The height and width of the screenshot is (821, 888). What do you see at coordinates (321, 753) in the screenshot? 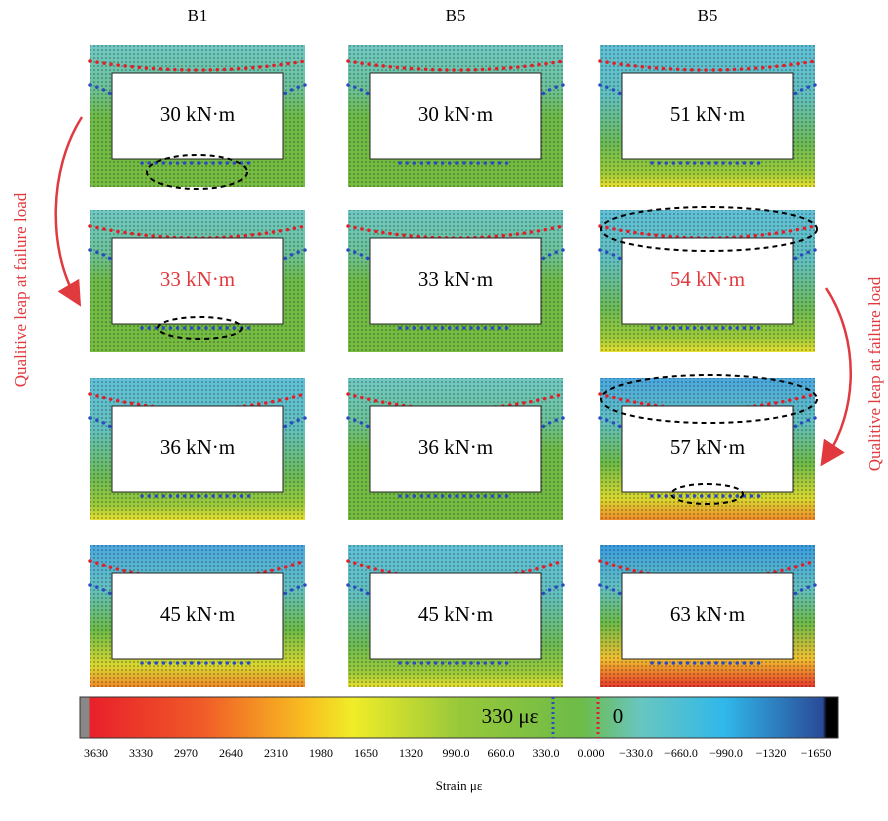
I see `colorbar-tick-label: 1980` at bounding box center [321, 753].